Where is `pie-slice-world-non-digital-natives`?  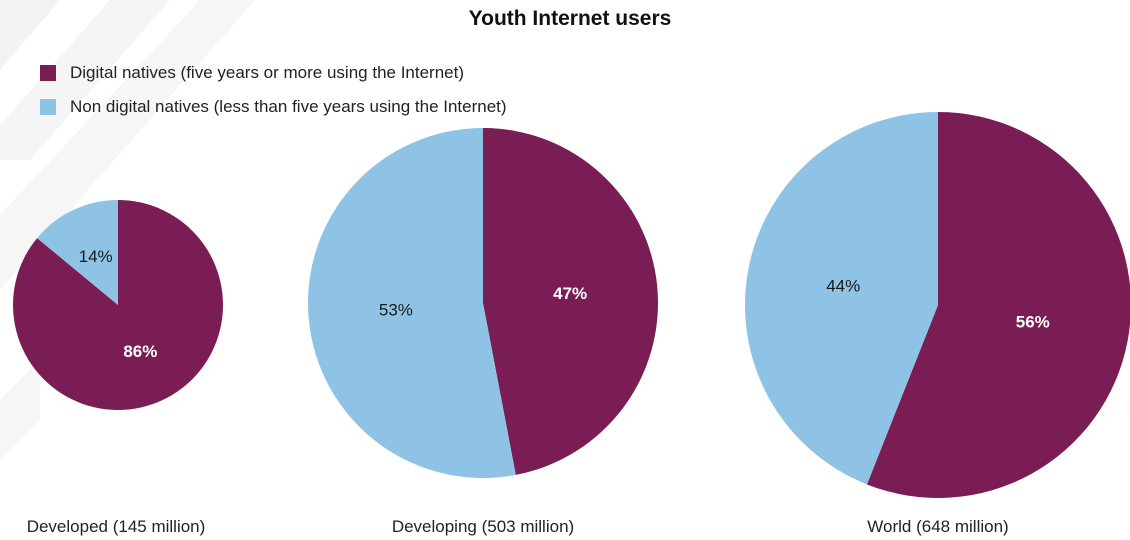 pie-slice-world-non-digital-natives is located at coordinates (841, 298).